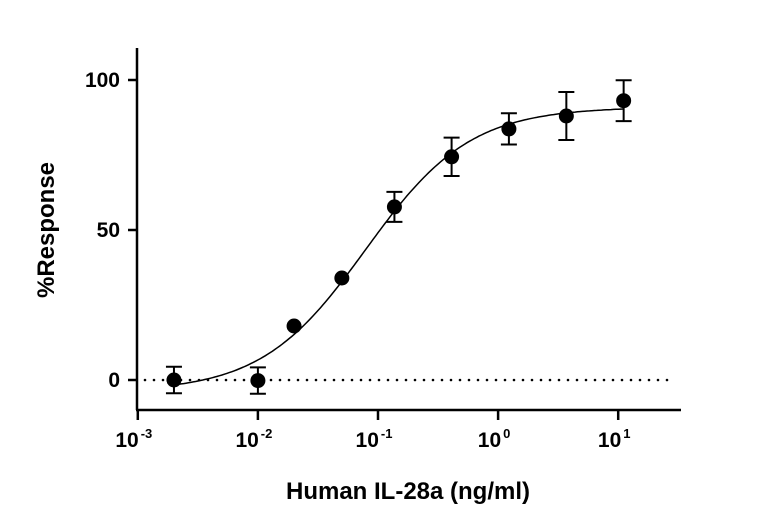 The image size is (760, 531). I want to click on x-tick-label: 10 1, so click(614, 439).